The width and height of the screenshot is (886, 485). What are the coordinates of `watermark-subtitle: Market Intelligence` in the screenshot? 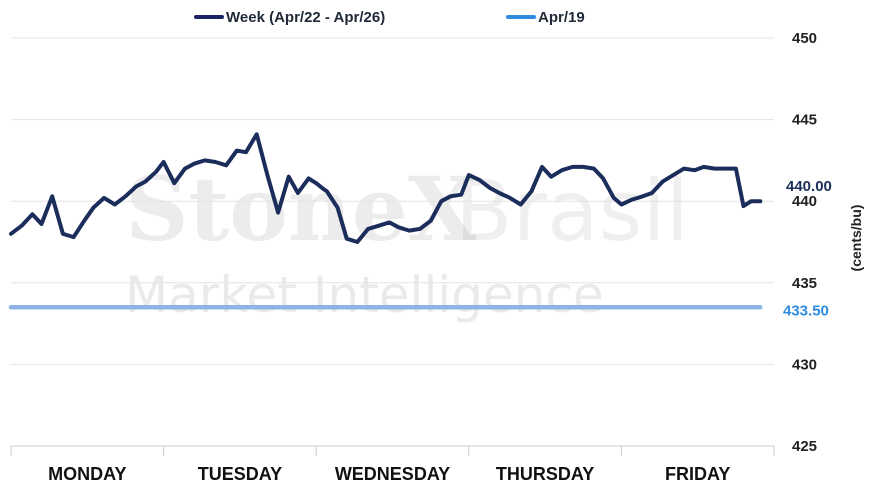 It's located at (364, 295).